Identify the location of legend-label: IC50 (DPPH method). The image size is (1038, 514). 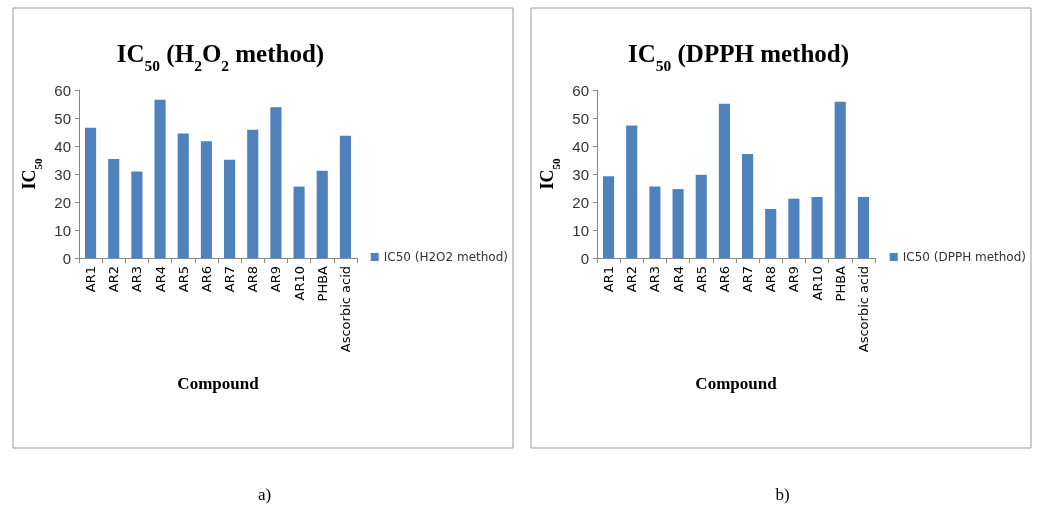
(964, 257).